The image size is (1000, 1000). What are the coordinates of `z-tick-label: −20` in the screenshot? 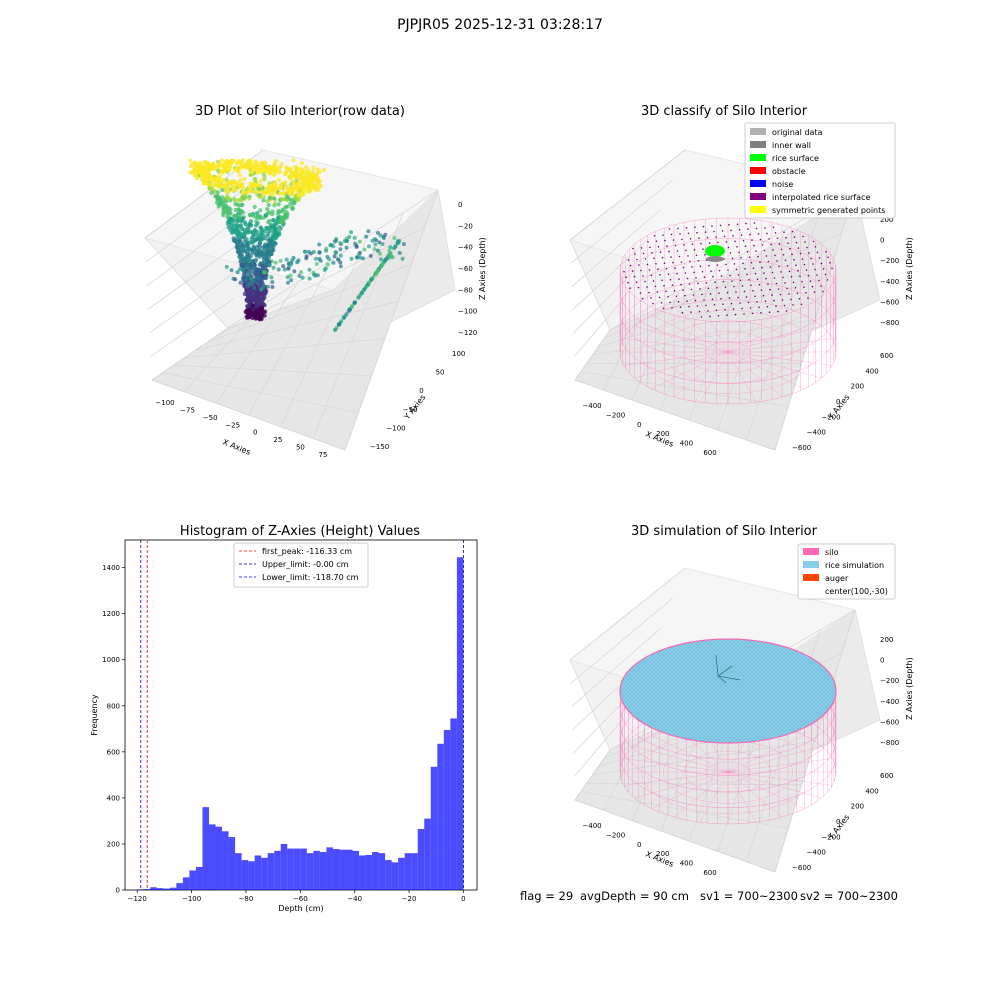 It's located at (465, 226).